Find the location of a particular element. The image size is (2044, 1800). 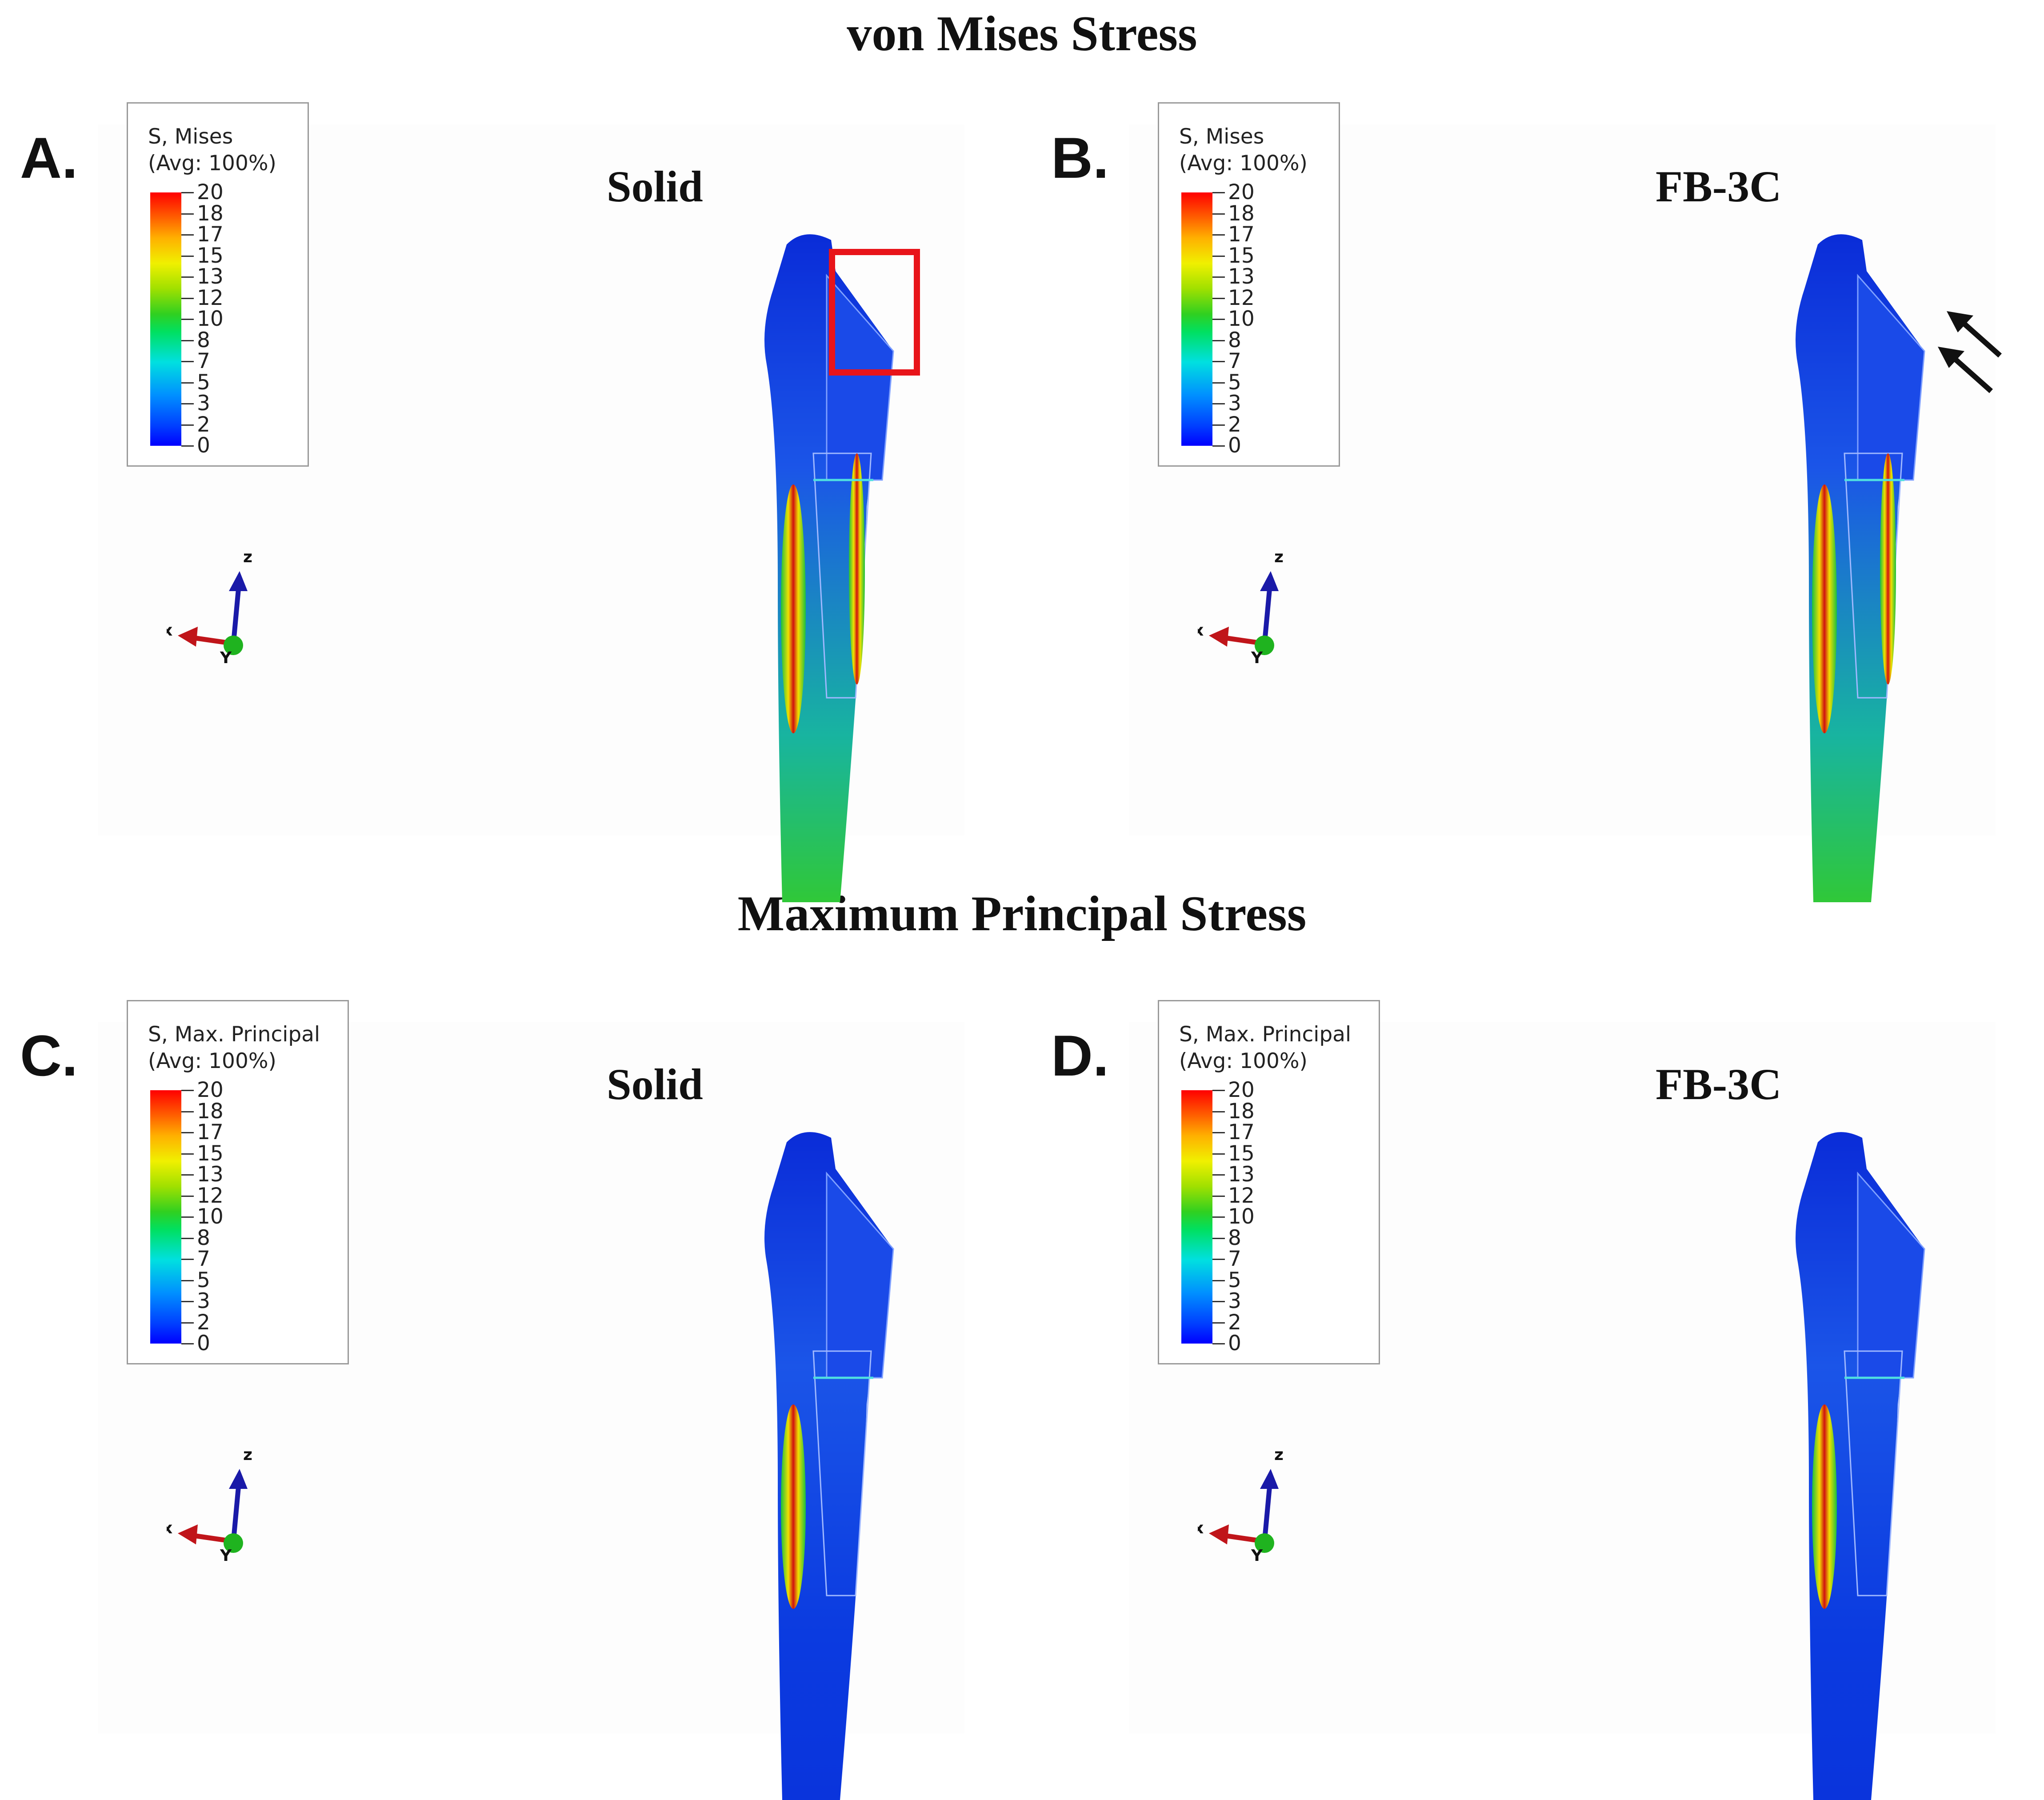

contour-legend: S, Mises (Avg: 100%) 20 18 17 15 13 12 10 8 7 5 3 2 0 is located at coordinates (218, 284).